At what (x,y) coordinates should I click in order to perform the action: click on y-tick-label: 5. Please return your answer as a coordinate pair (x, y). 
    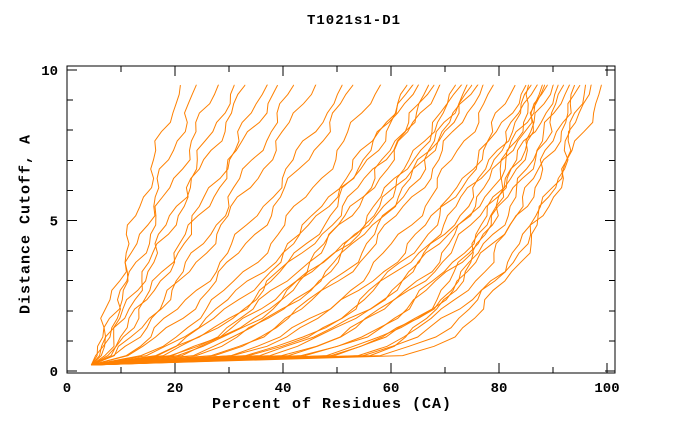
    Looking at the image, I should click on (54, 223).